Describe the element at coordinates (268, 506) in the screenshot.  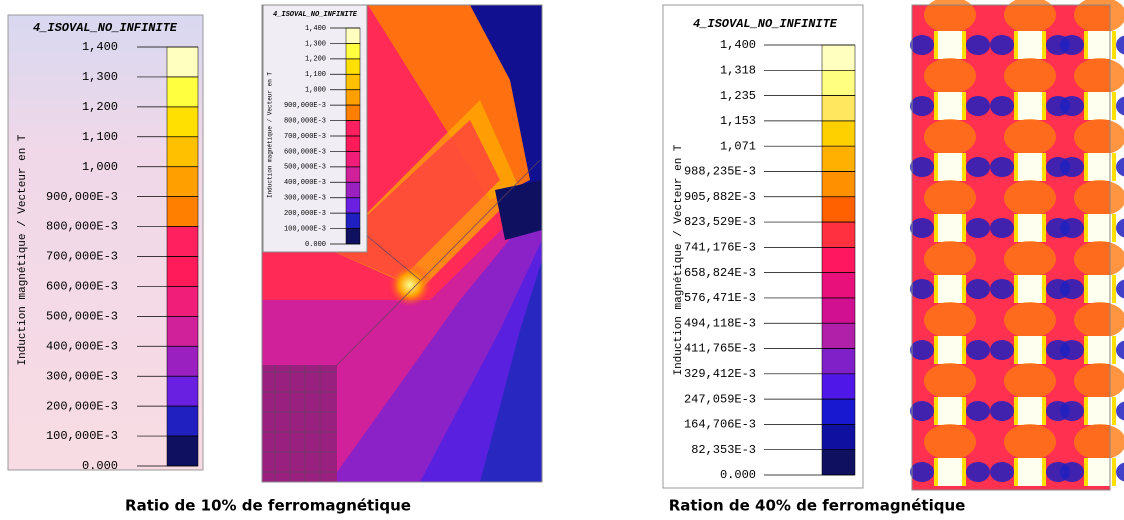
I see `caption: Ratio de 10% de ferromagnétique` at that location.